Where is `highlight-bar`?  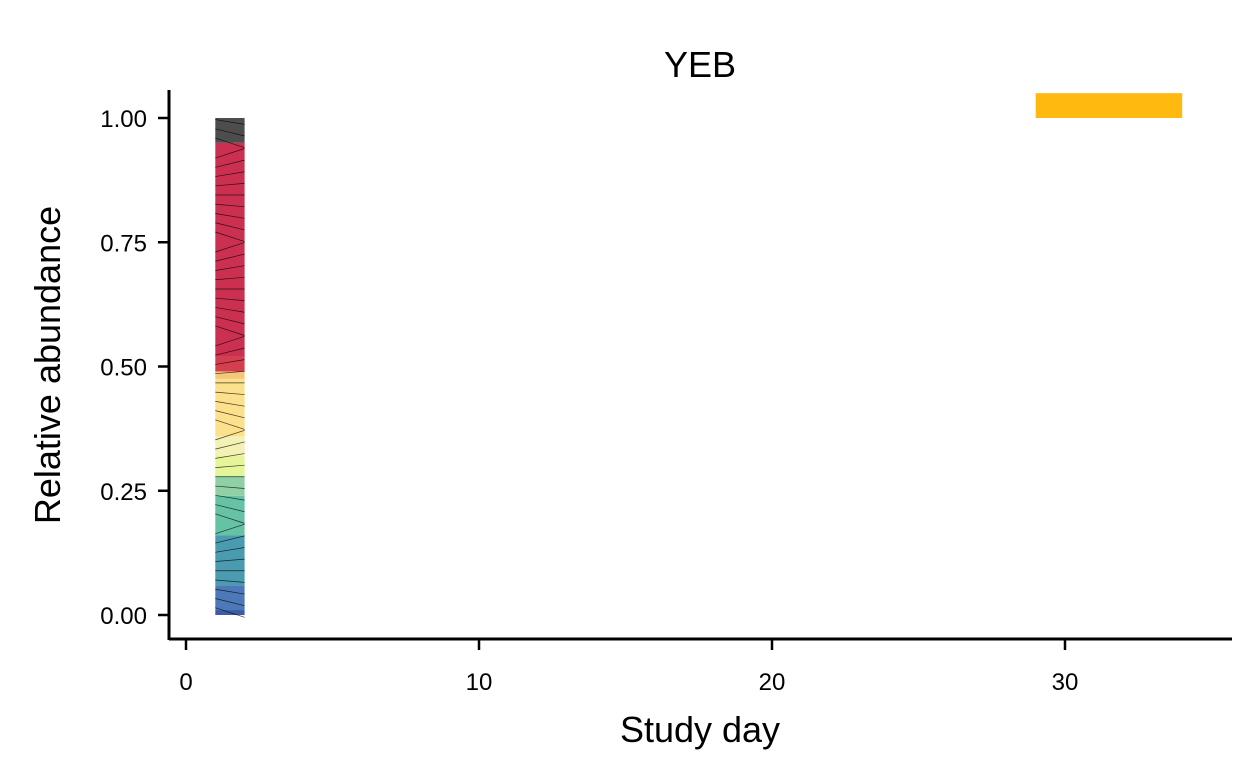
highlight-bar is located at coordinates (1109, 105).